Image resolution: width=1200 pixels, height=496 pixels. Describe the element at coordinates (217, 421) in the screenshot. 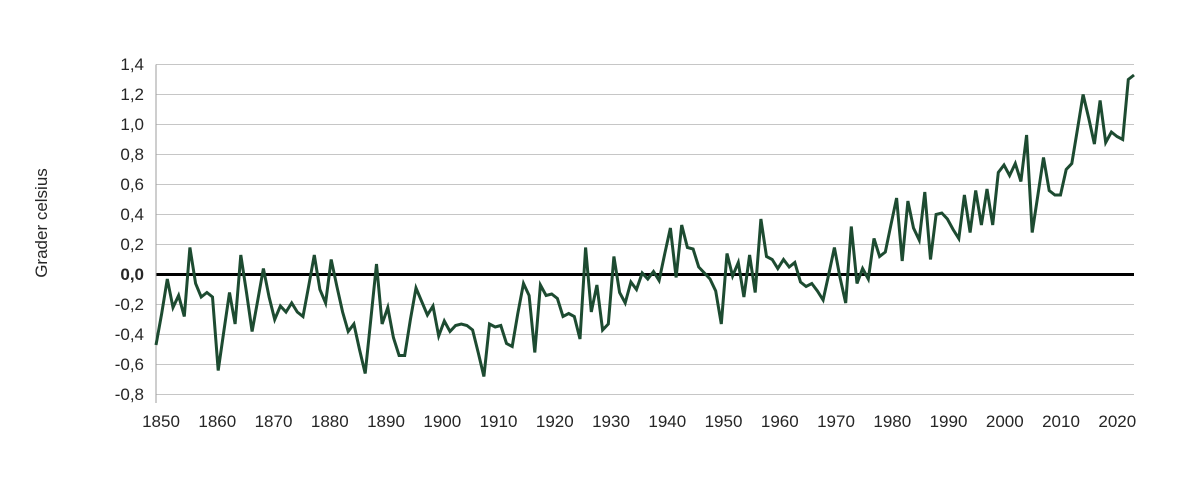

I see `x-tick-label: 1860` at that location.